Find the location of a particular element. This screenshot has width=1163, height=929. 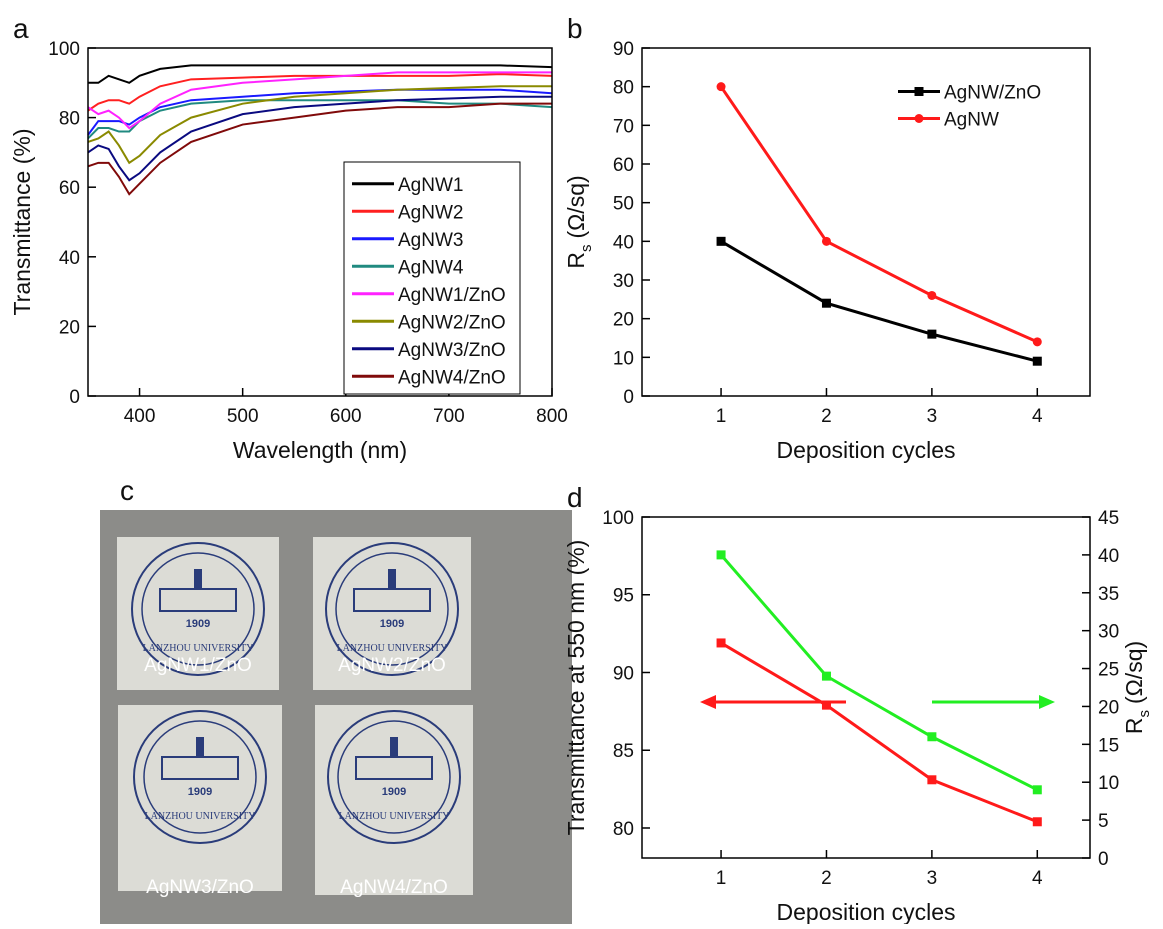

x-axis-label: Wavelength (nm) is located at coordinates (320, 450).